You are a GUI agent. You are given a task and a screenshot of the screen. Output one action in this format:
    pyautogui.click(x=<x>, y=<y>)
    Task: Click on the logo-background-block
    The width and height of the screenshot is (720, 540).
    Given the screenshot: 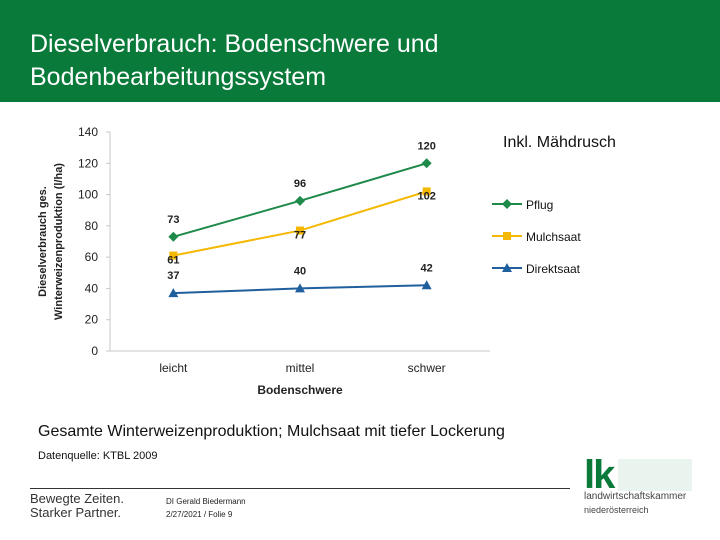 What is the action you would take?
    pyautogui.click(x=655, y=475)
    